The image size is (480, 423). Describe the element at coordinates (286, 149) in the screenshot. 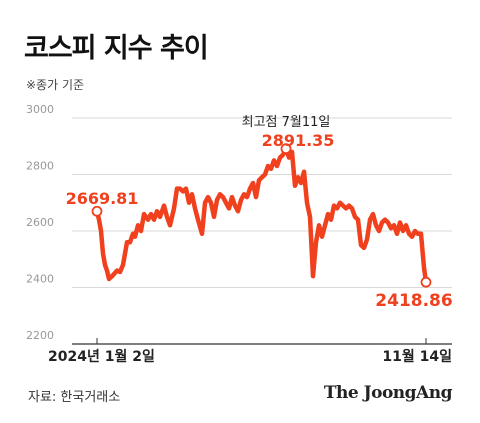

I see `peak-marker` at that location.